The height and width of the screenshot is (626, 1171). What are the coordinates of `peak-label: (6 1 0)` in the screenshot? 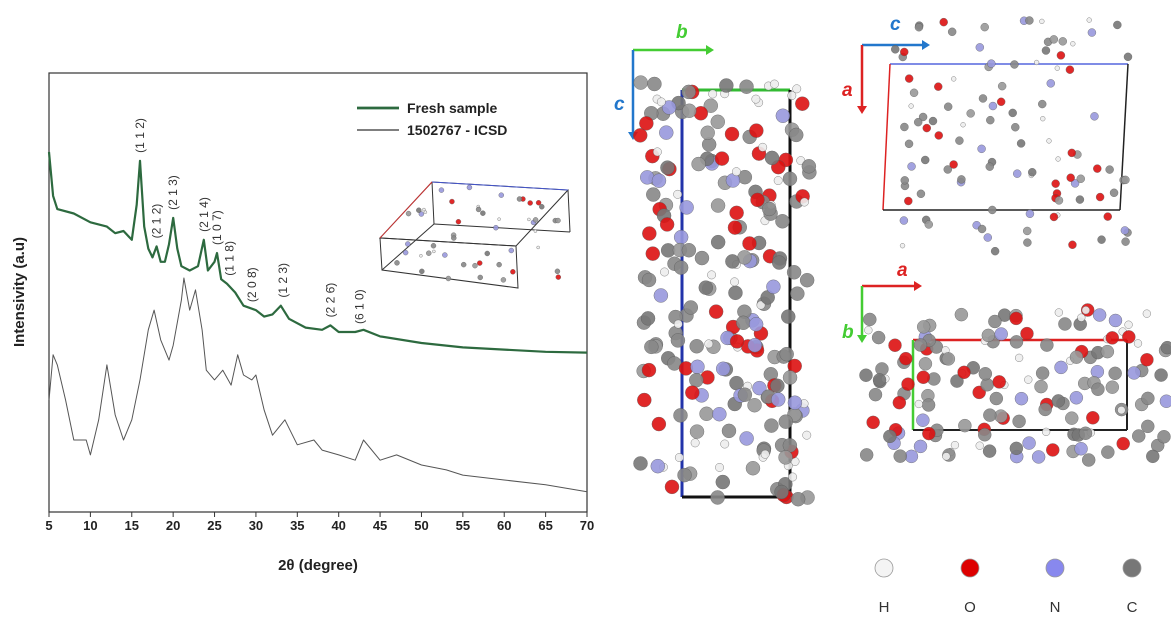 It's located at (359, 306).